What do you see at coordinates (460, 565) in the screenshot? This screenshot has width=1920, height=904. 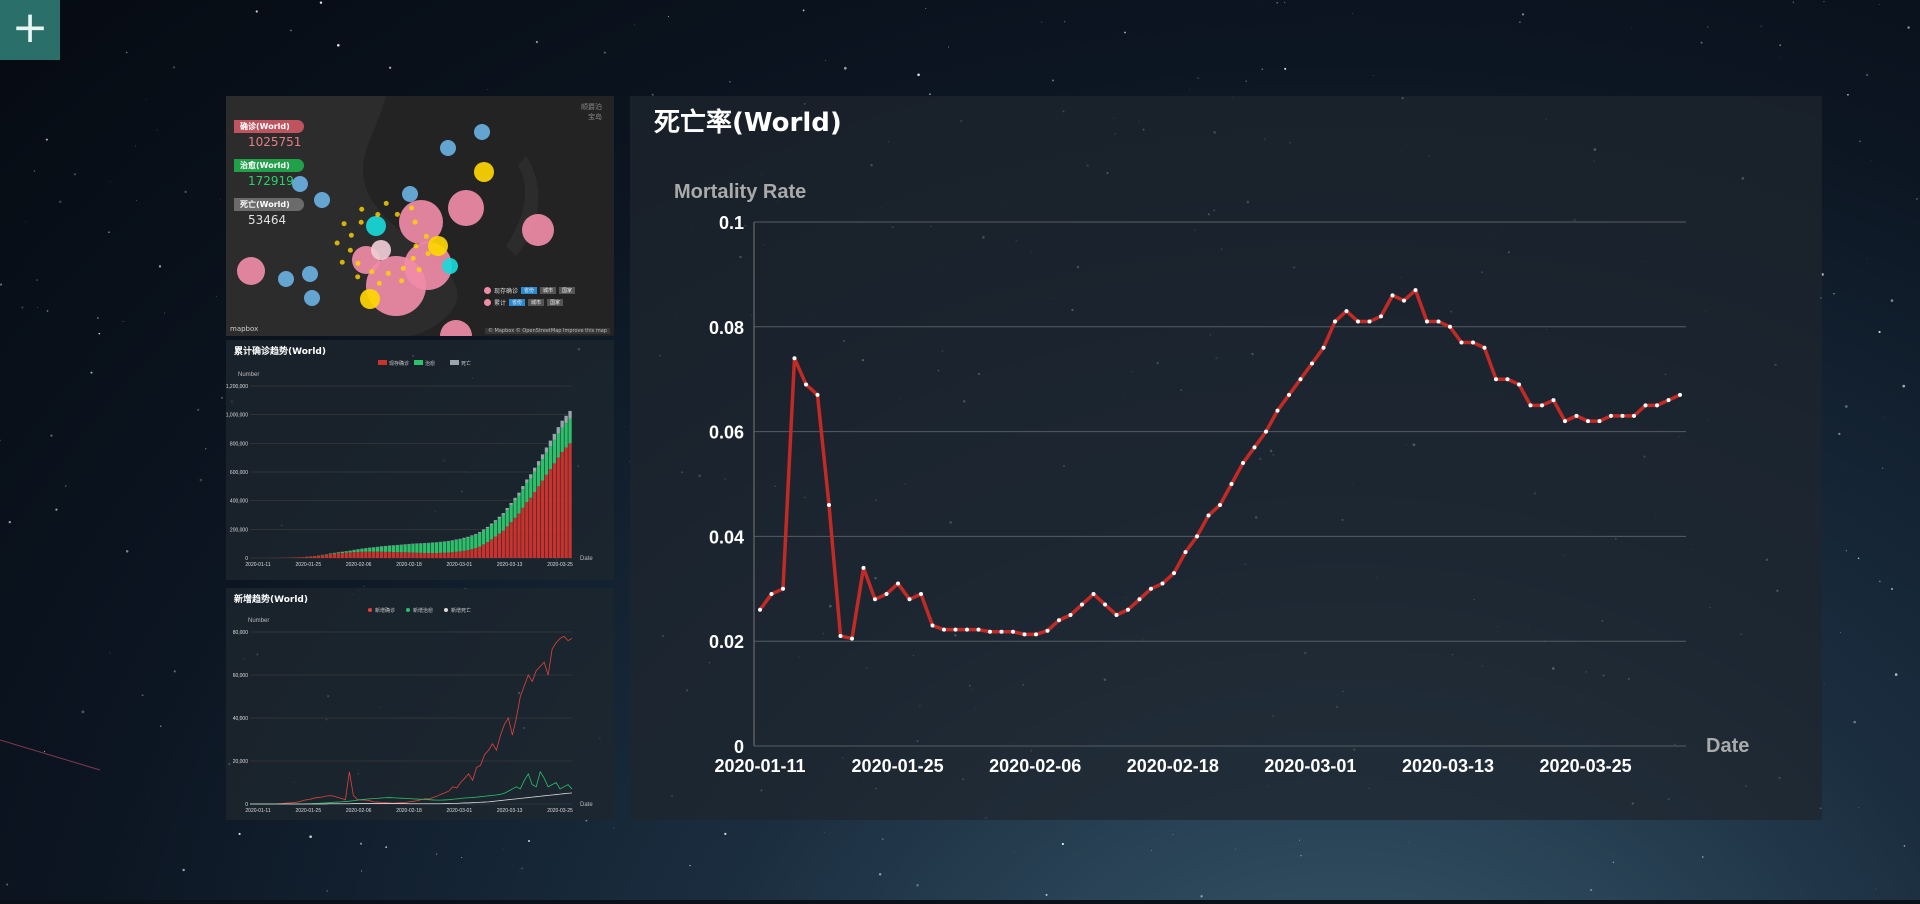 I see `x-tick-label: 2020-03-01` at bounding box center [460, 565].